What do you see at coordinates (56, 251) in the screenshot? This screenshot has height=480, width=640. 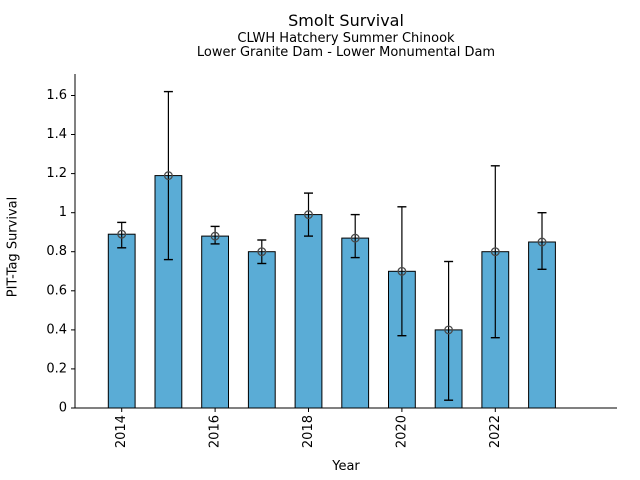 I see `y-tick-label-0.8: 0.8` at bounding box center [56, 251].